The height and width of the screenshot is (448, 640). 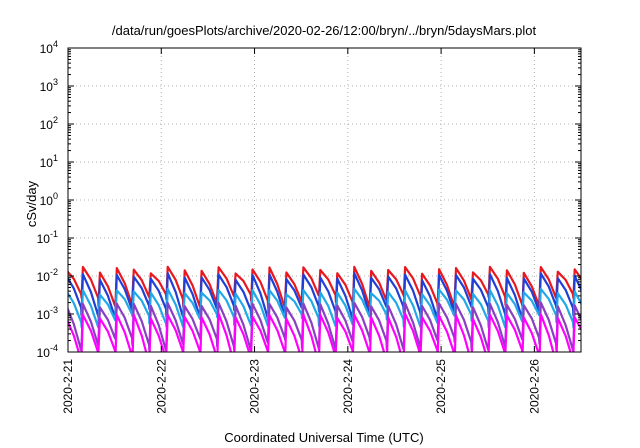 I want to click on x-tick-label: 2020-2-22, so click(x=161, y=386).